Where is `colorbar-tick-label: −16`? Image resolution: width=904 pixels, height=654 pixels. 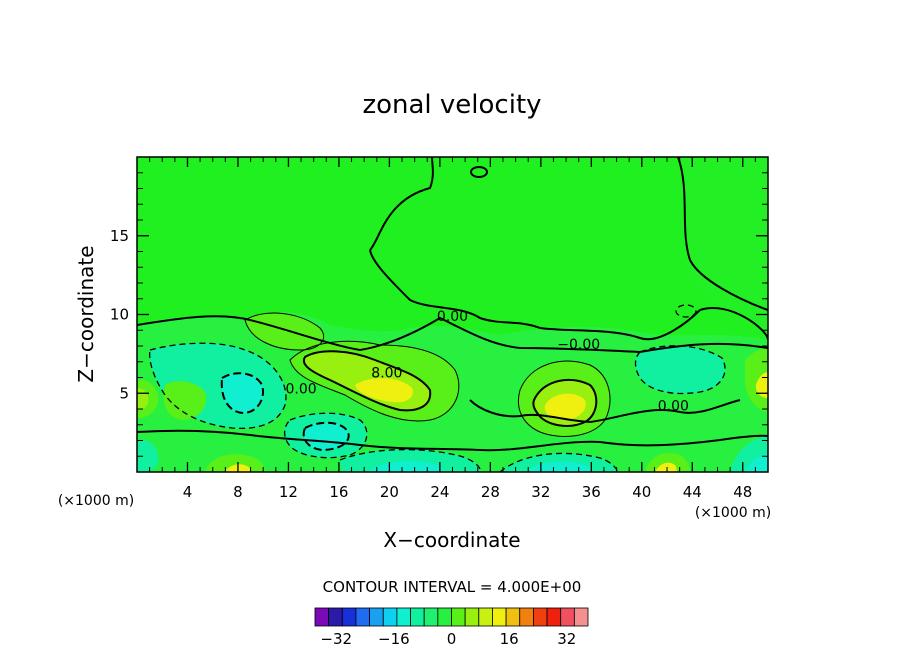
colorbar-tick-label: −16 is located at coordinates (394, 639).